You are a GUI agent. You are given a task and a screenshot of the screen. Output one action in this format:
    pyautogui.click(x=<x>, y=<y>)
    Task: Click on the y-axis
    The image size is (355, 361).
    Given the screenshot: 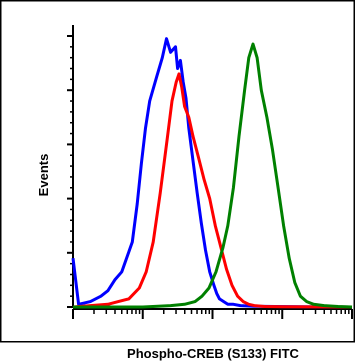 What is the action you would take?
    pyautogui.click(x=70, y=166)
    